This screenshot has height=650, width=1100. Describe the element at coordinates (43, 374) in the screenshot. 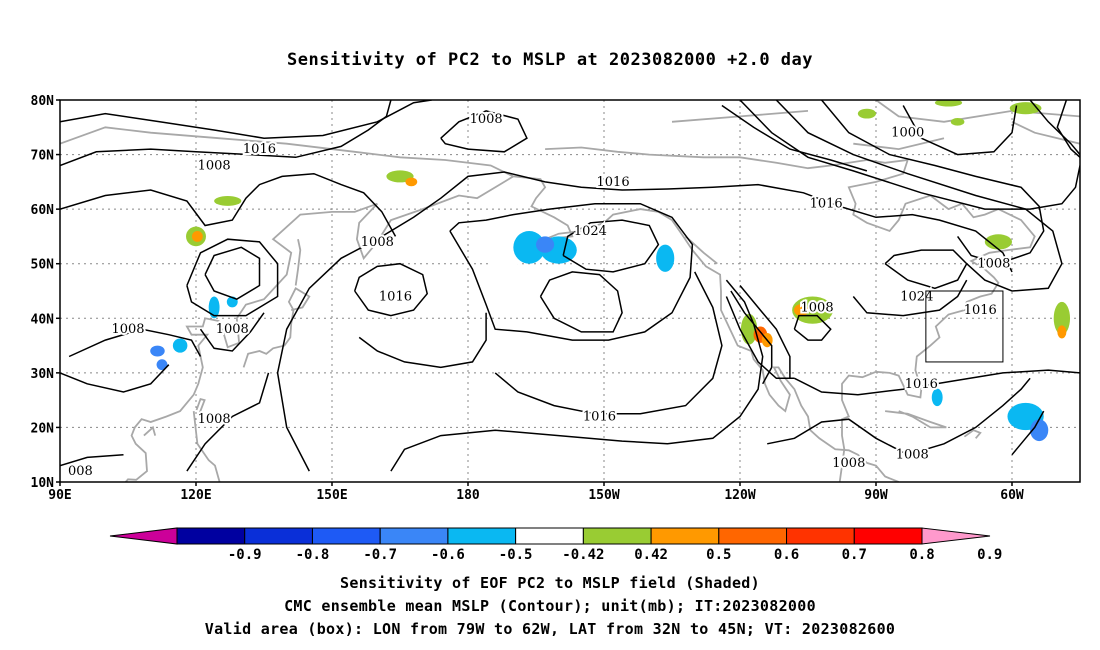

I see `latitude-label: 30N` at that location.